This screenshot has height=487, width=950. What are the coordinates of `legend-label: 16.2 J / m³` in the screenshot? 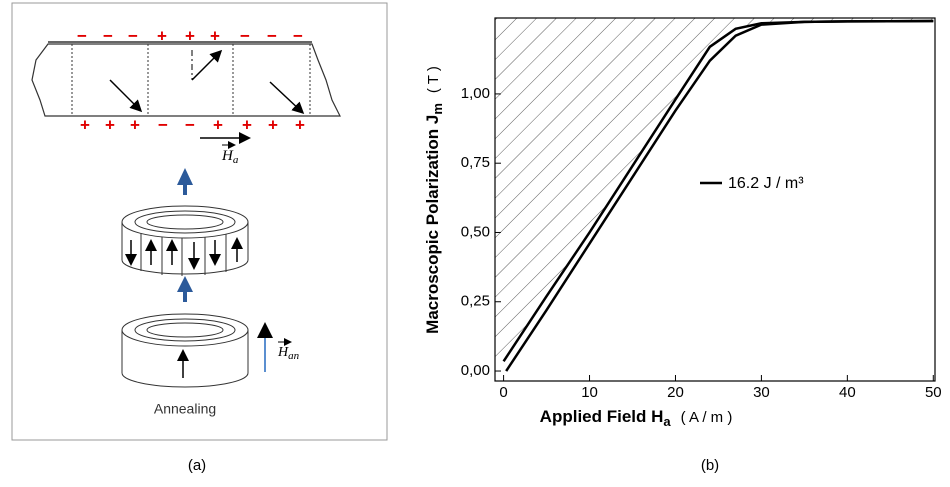 It's located at (766, 183).